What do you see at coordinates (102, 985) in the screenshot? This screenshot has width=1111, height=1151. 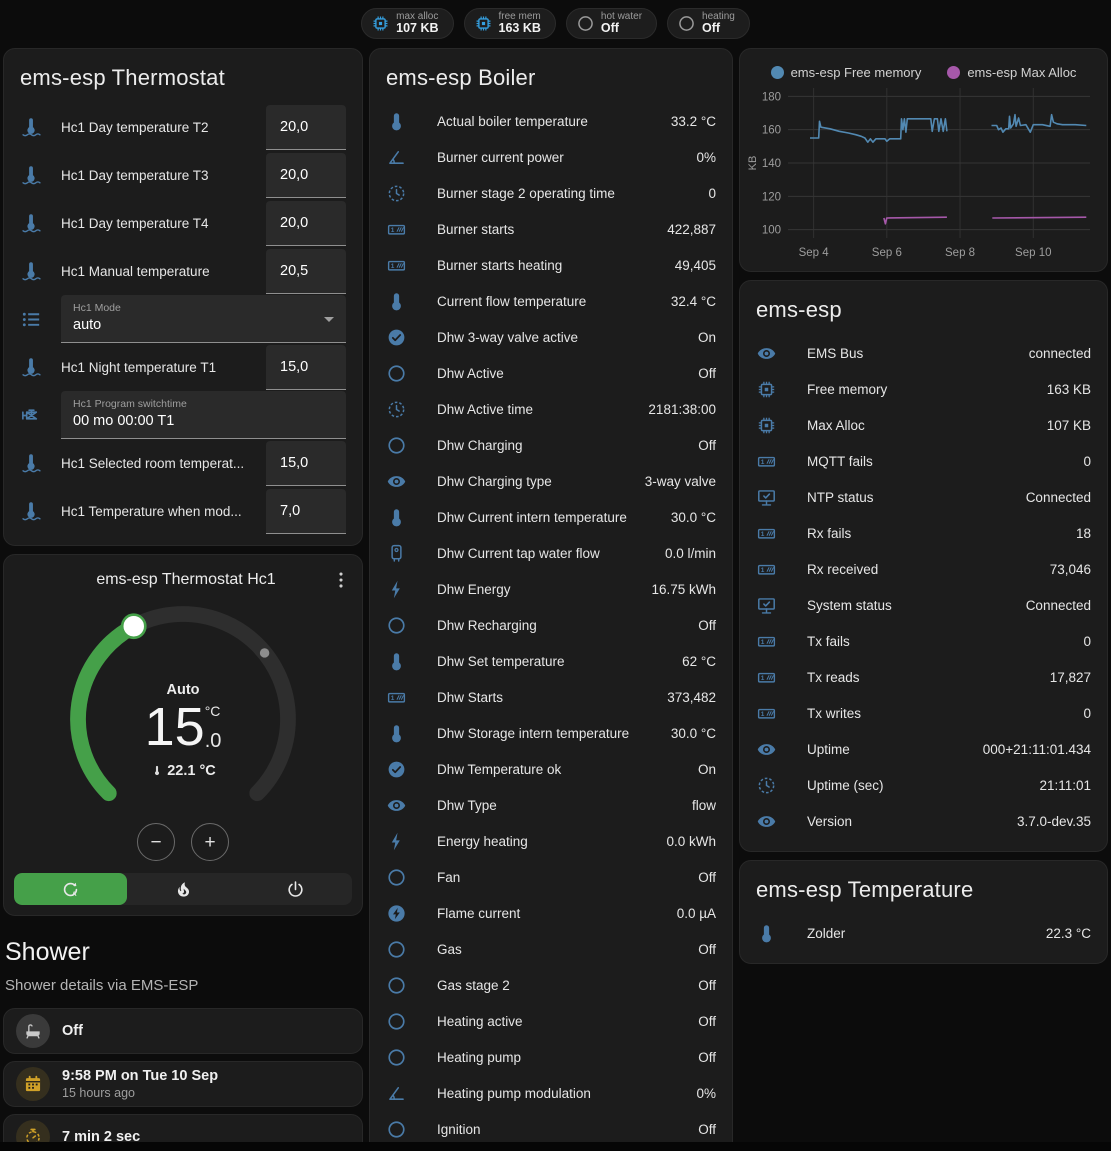 I see `shower-subtitle: Shower details via EMS-ESP` at bounding box center [102, 985].